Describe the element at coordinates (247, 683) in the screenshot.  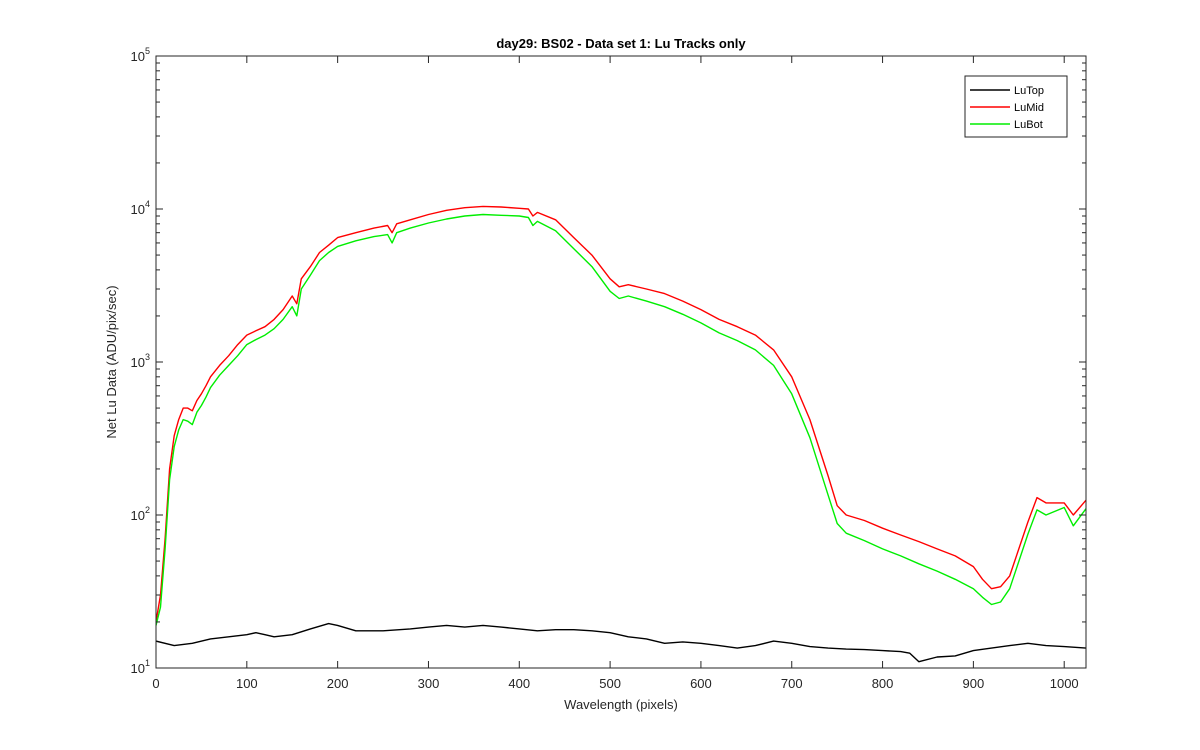
I see `x-tick-label: 100` at that location.